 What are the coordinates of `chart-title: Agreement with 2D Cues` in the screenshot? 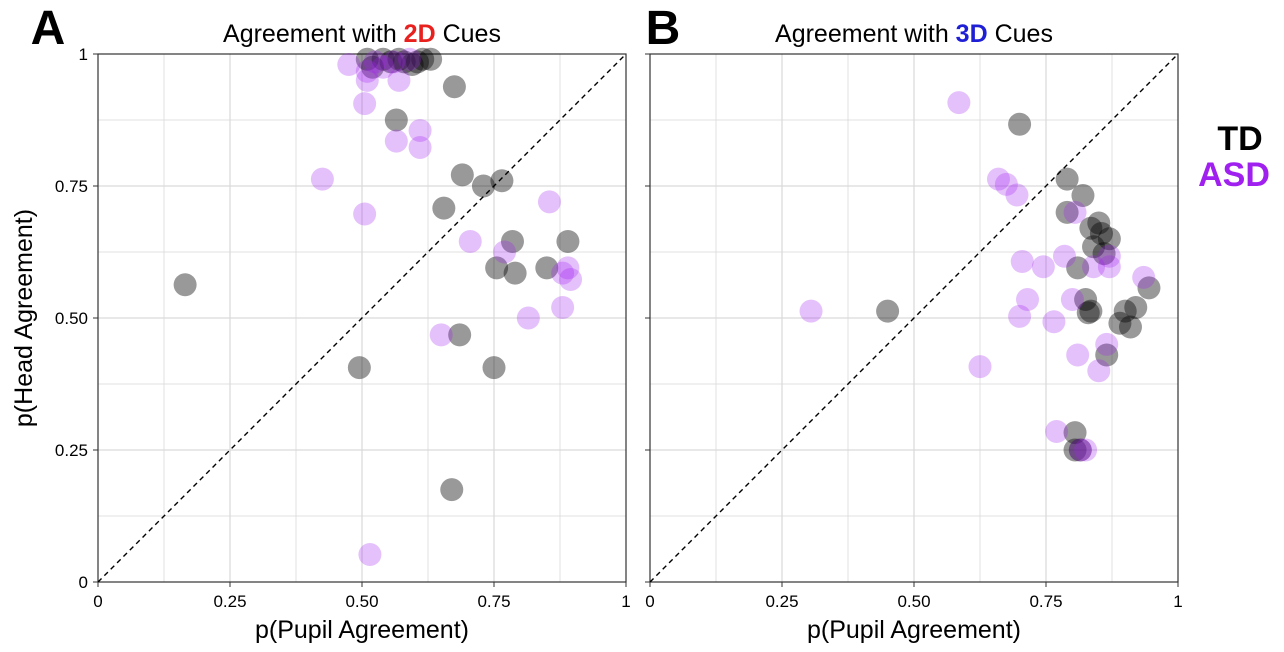 It's located at (362, 34).